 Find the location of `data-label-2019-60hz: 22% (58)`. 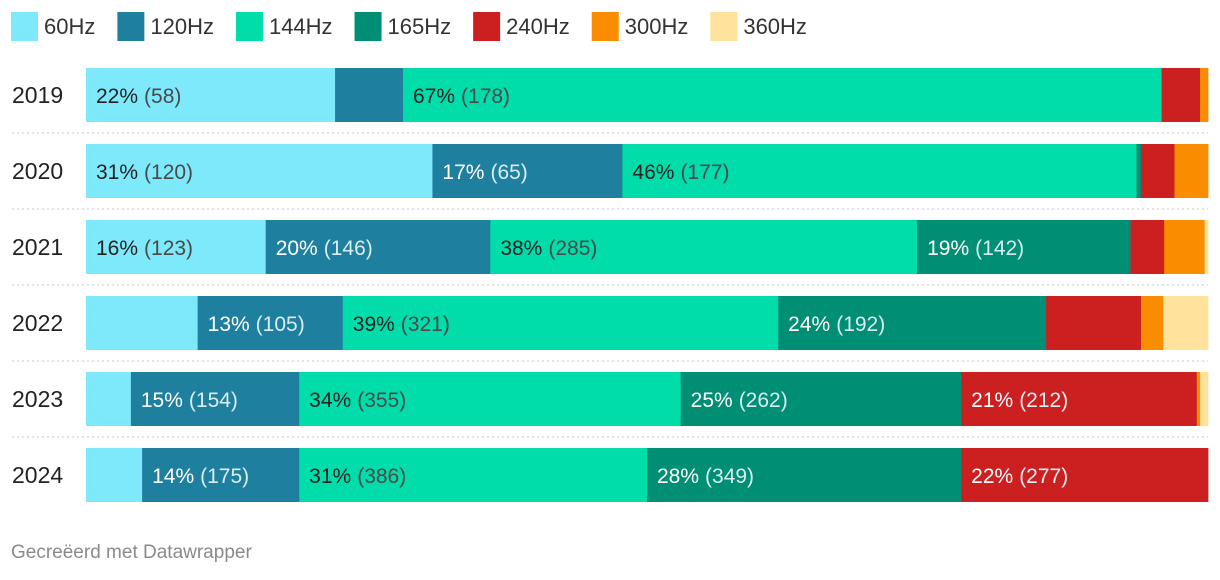

data-label-2019-60hz: 22% (58) is located at coordinates (138, 96).